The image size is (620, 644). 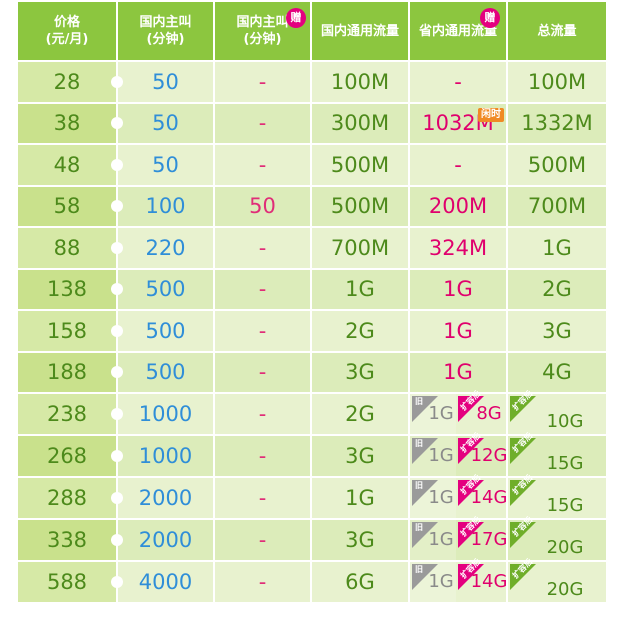 What do you see at coordinates (557, 372) in the screenshot?
I see `total-data-cell: 4G` at bounding box center [557, 372].